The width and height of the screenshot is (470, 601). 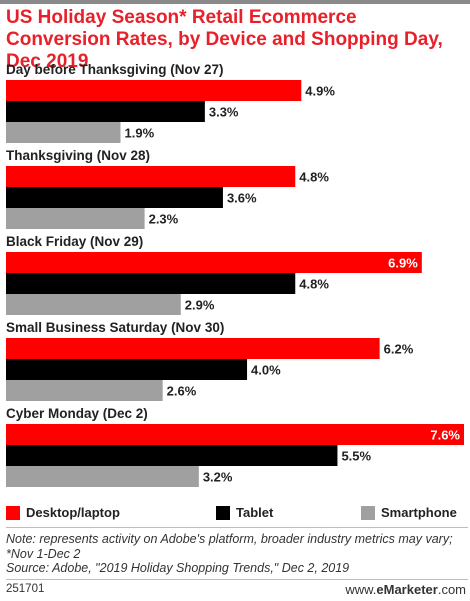 I want to click on value-label-tablet: 4.0%, so click(x=266, y=370).